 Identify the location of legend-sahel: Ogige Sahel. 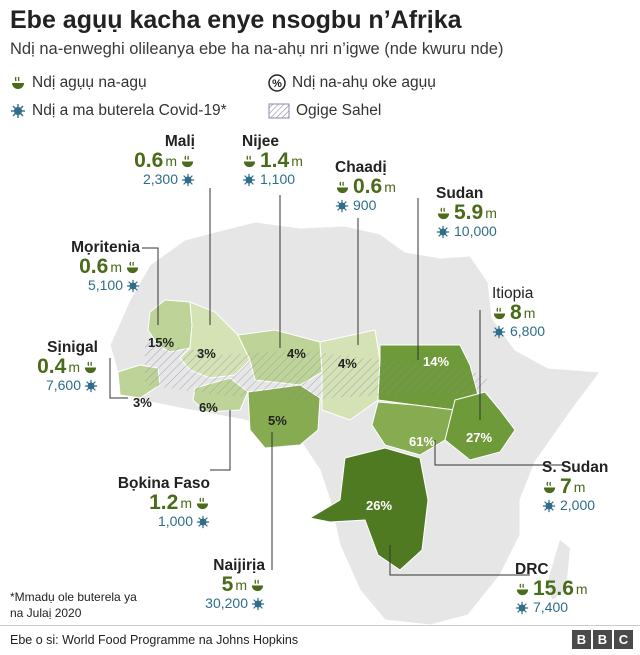
(324, 111).